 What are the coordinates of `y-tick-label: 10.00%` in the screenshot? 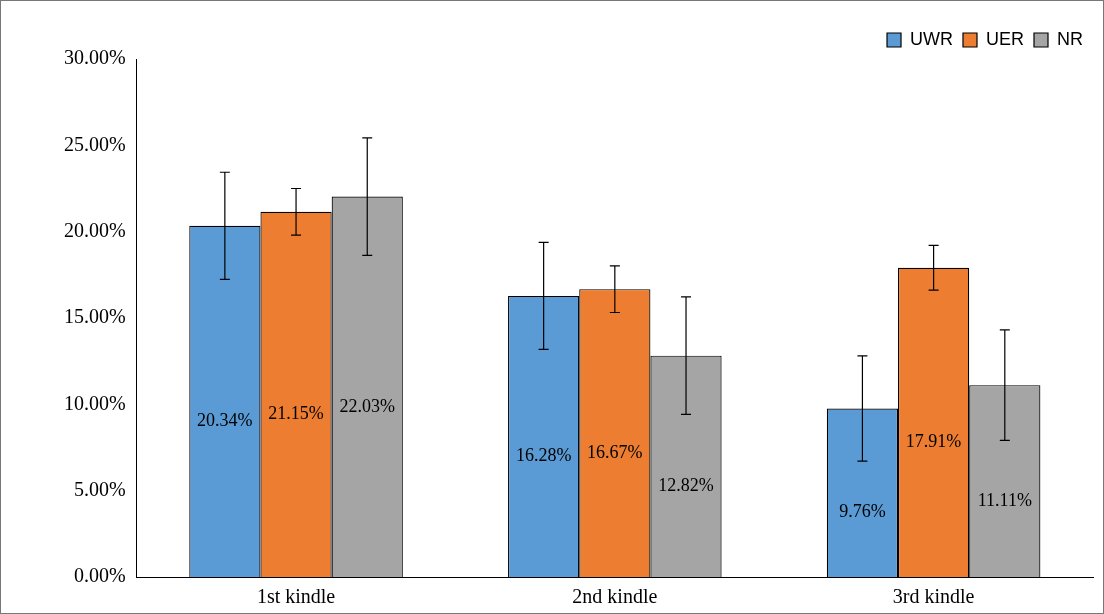 It's located at (94, 402).